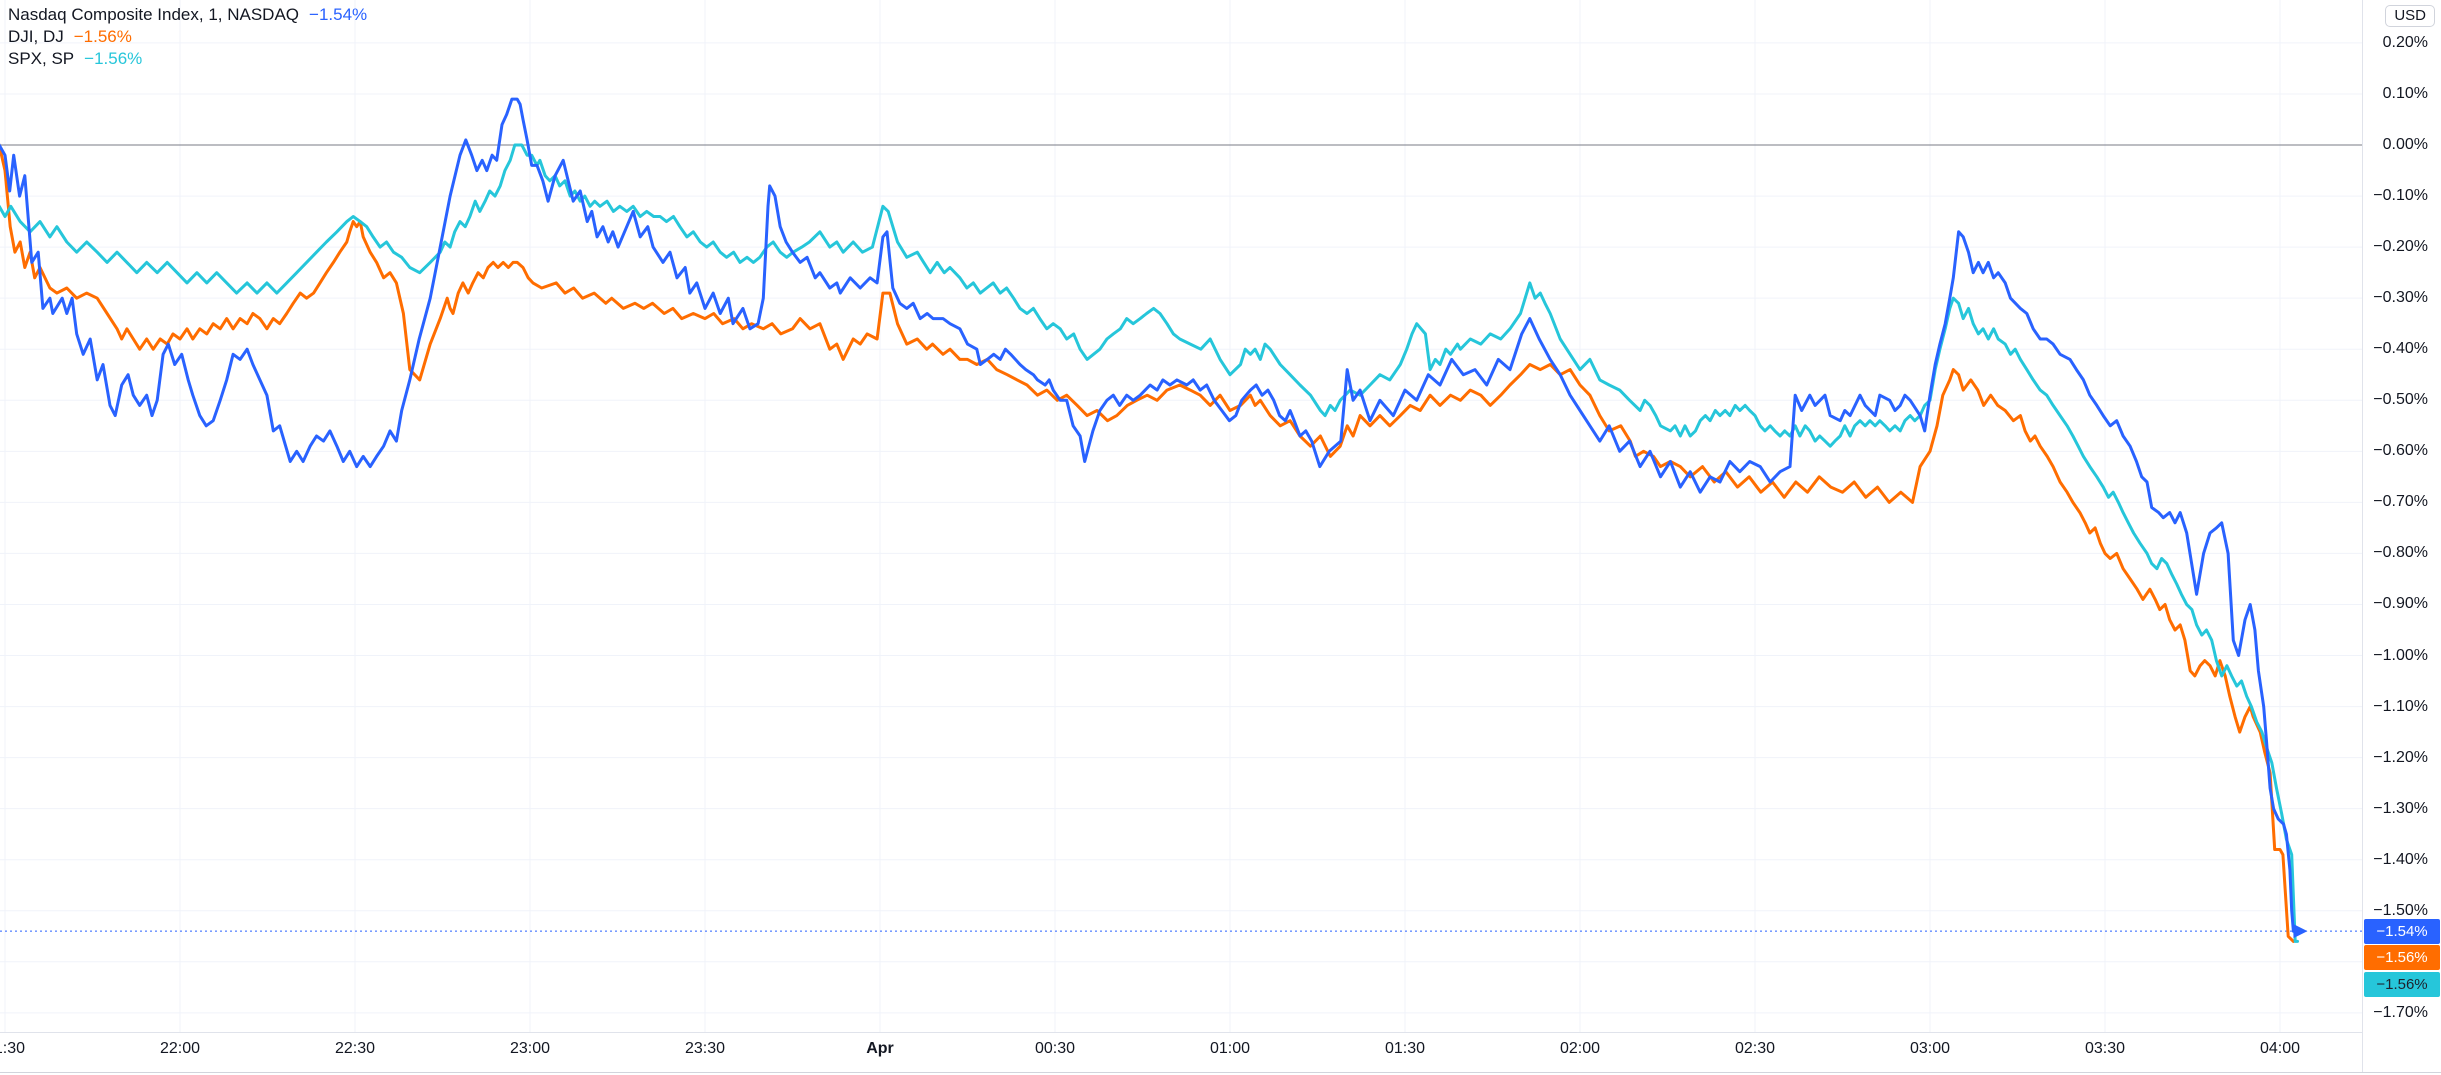 Image resolution: width=2441 pixels, height=1075 pixels. Describe the element at coordinates (1930, 1048) in the screenshot. I see `time-axis-label: 03:00` at that location.